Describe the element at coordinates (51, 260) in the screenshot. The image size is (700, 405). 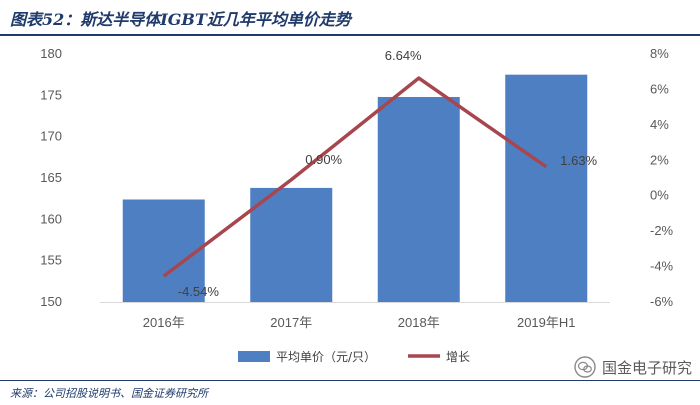
I see `left-tick-label: 155` at that location.